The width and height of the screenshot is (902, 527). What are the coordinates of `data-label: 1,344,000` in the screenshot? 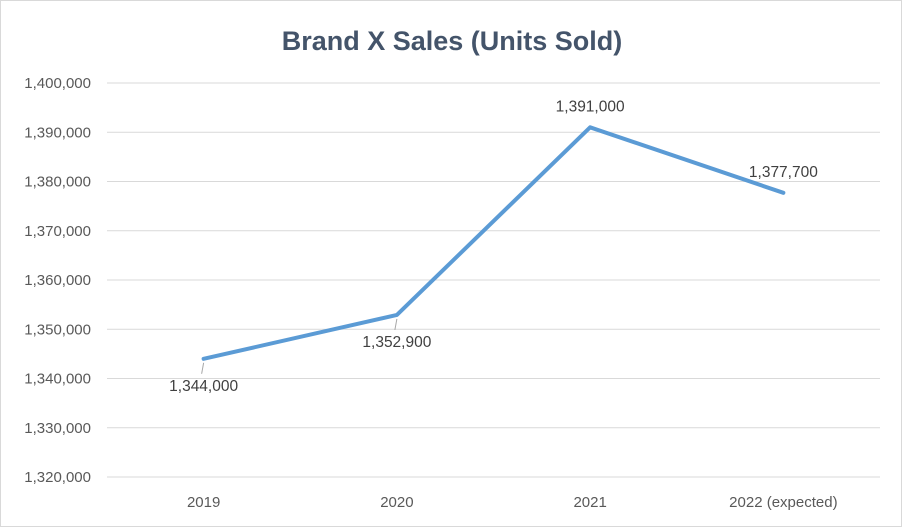 It's located at (203, 386).